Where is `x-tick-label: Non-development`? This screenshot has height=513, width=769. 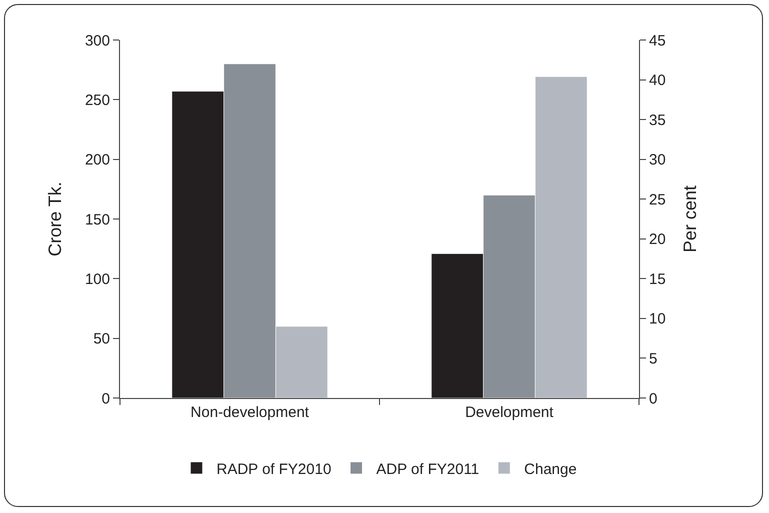 x-tick-label: Non-development is located at coordinates (250, 412).